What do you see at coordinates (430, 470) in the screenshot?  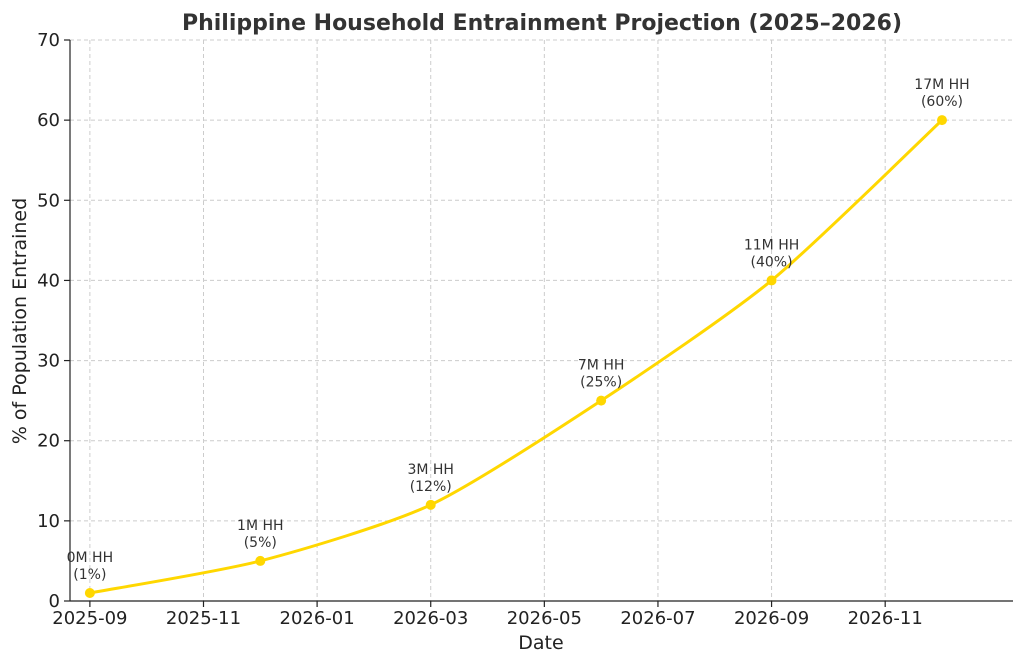 I see `point-label-households: 3M HH` at bounding box center [430, 470].